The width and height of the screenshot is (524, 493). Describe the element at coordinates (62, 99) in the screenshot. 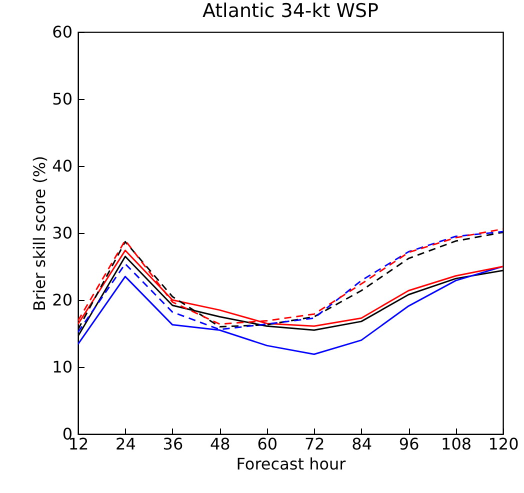

I see `y-tick-label: 50` at that location.